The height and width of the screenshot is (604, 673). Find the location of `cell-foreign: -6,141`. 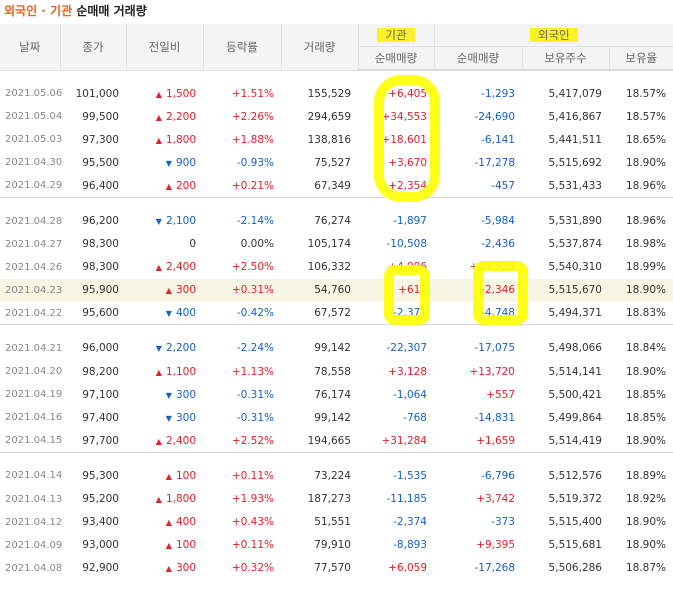

cell-foreign: -6,141 is located at coordinates (498, 139).